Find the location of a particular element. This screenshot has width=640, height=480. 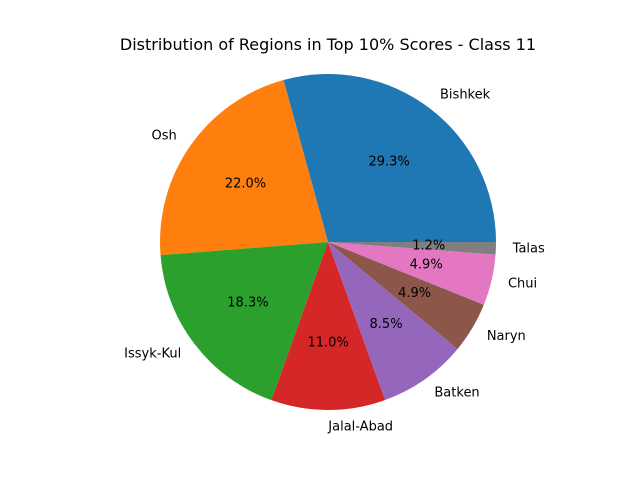

percent-label-naryn: 4.9% is located at coordinates (414, 293).